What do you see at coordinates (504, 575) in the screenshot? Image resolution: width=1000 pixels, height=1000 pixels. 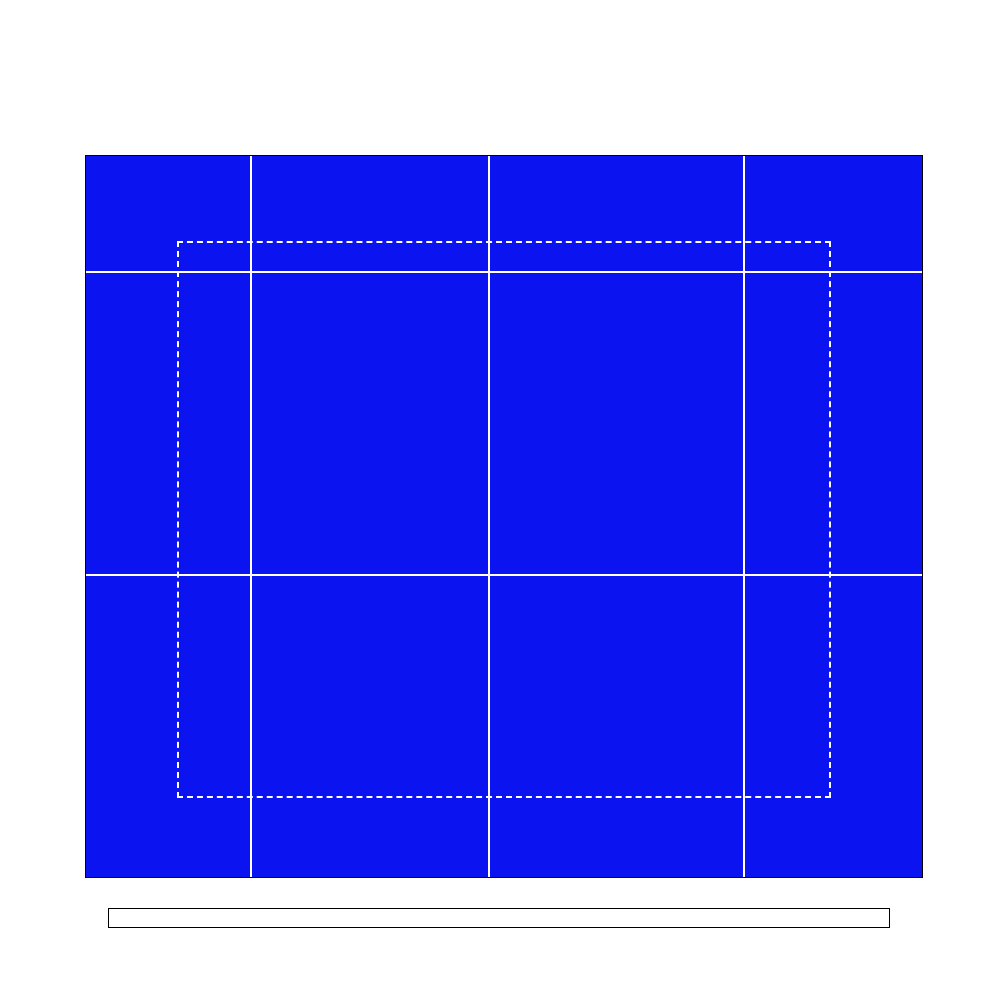 I see `gridline-lat-36n` at bounding box center [504, 575].